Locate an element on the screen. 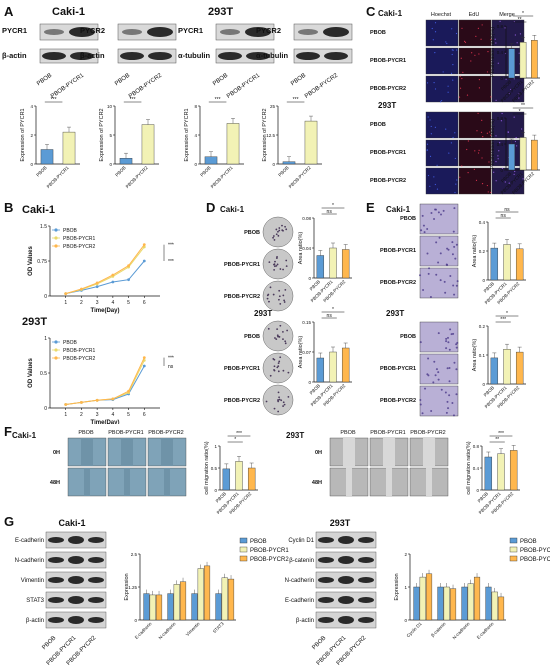  b-ytick-label-1-2: 1 is located at coordinates (45, 339).